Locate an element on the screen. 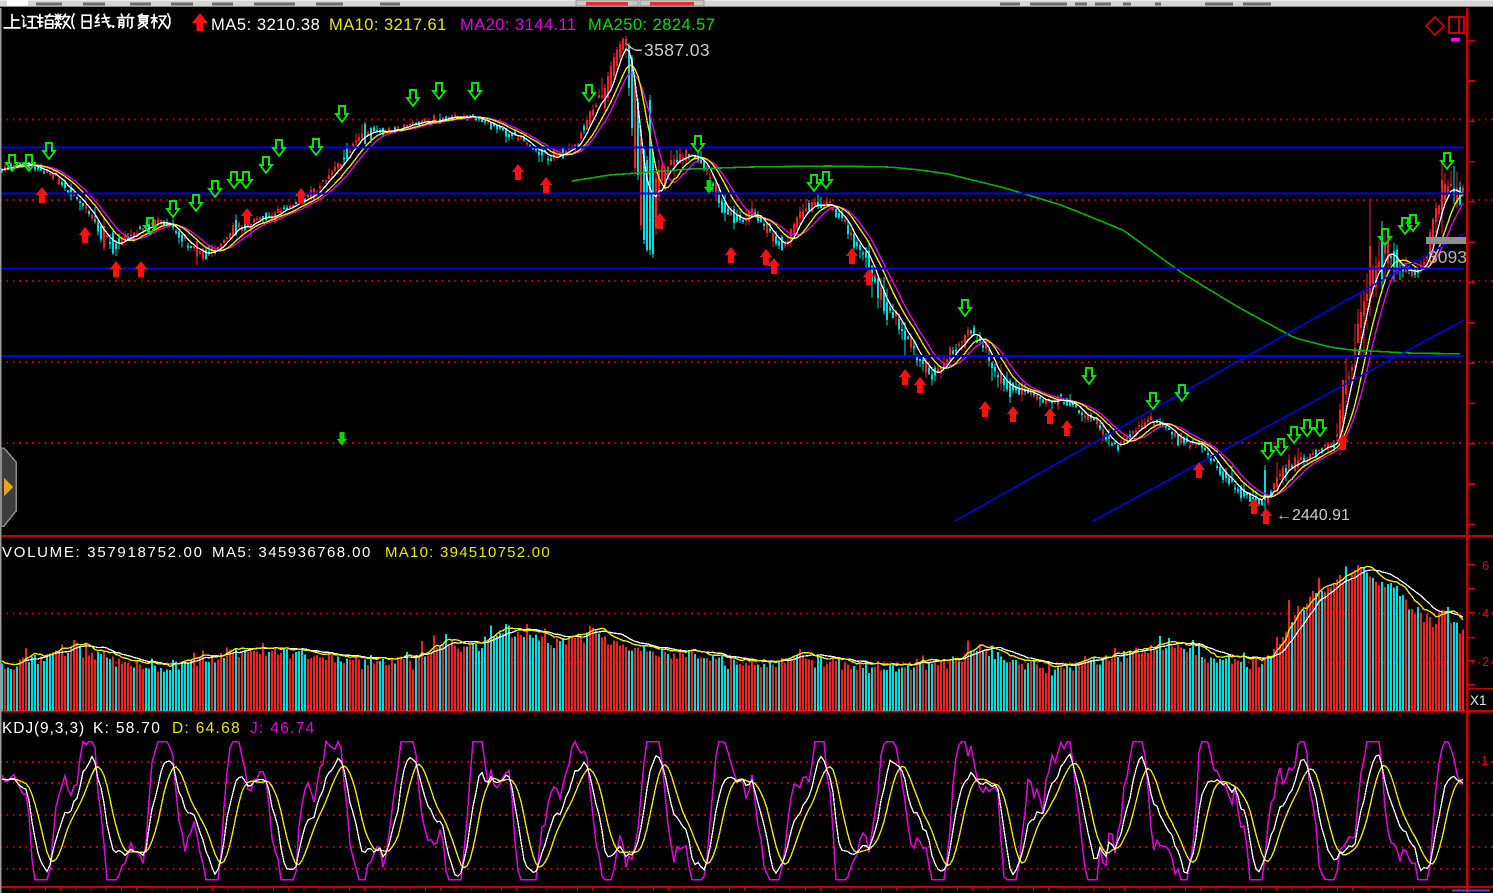 The height and width of the screenshot is (893, 1493). svg-text: KDJ(9,3,3) is located at coordinates (43, 728).